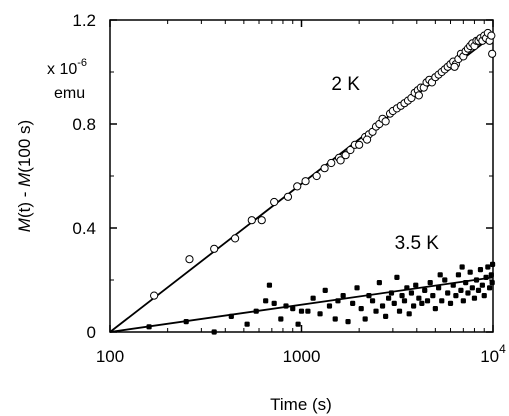  What do you see at coordinates (489, 356) in the screenshot?
I see `x-tick-label-base: 10` at bounding box center [489, 356].